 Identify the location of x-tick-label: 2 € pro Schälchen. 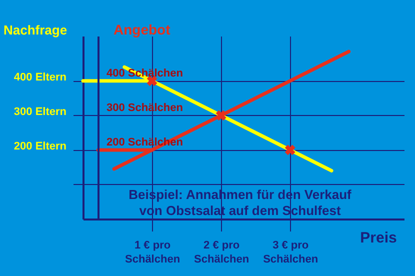
(222, 253).